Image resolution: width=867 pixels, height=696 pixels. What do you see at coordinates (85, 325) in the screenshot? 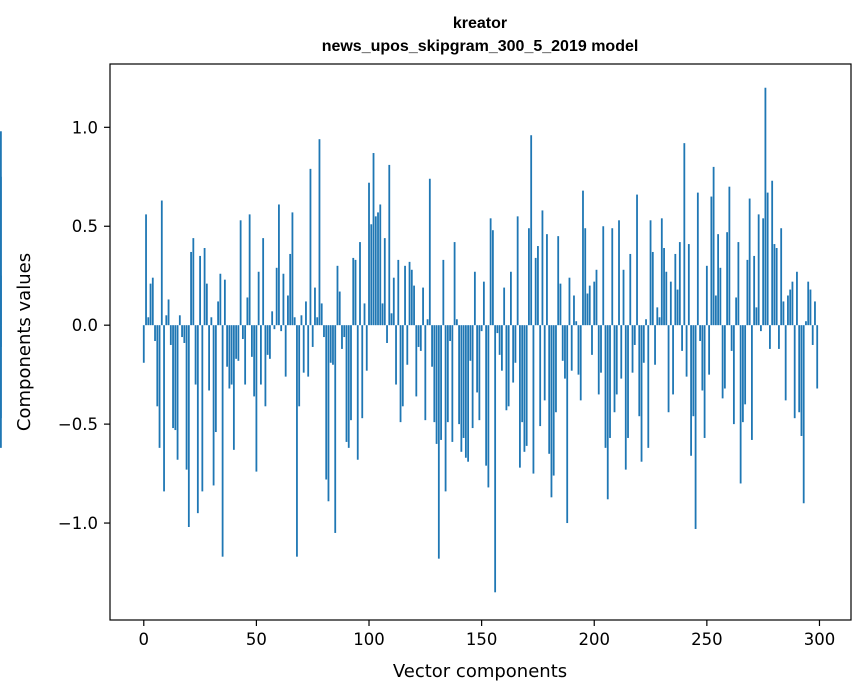
I see `y-tick-label: 0.0` at bounding box center [85, 325].